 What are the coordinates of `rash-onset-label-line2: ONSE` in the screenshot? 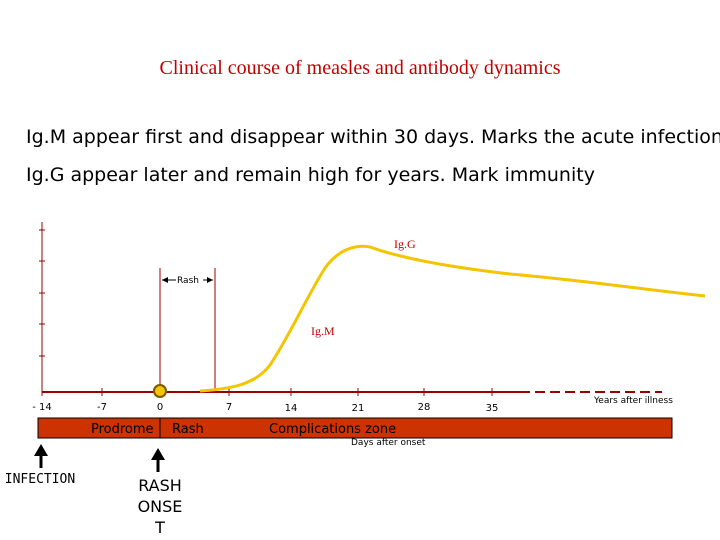 It's located at (160, 506).